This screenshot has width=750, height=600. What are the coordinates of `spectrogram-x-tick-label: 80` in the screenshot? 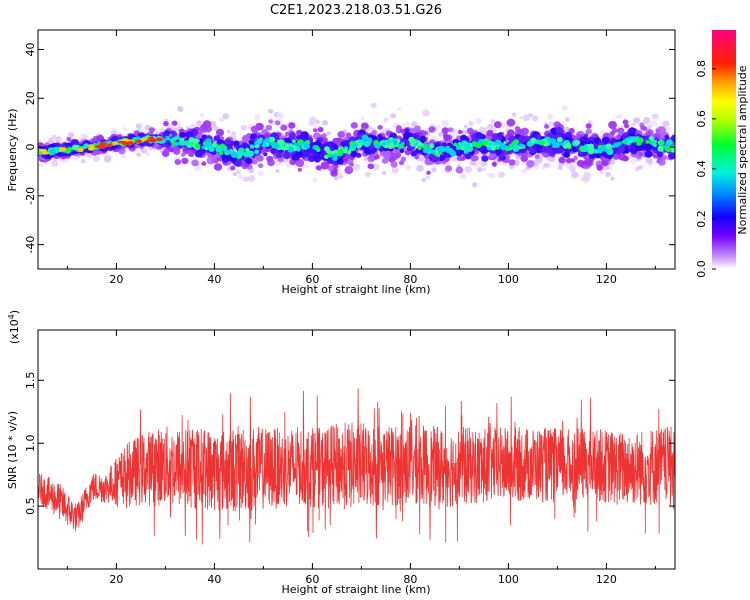 It's located at (410, 279).